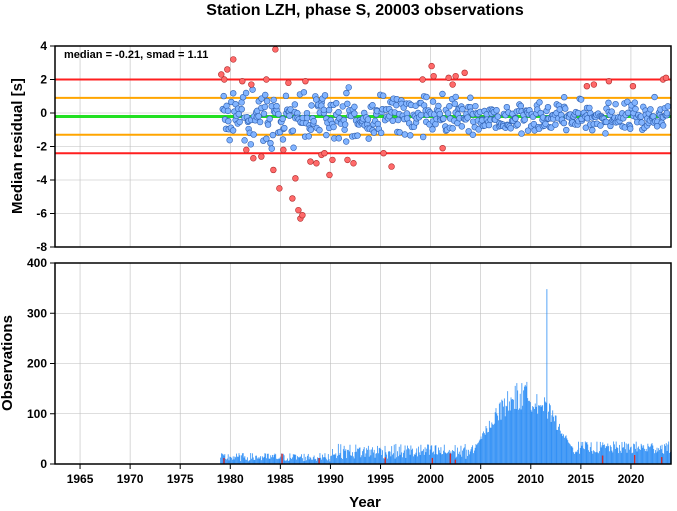 This screenshot has width=677, height=511. I want to click on y-tick-label: 400, so click(37, 263).